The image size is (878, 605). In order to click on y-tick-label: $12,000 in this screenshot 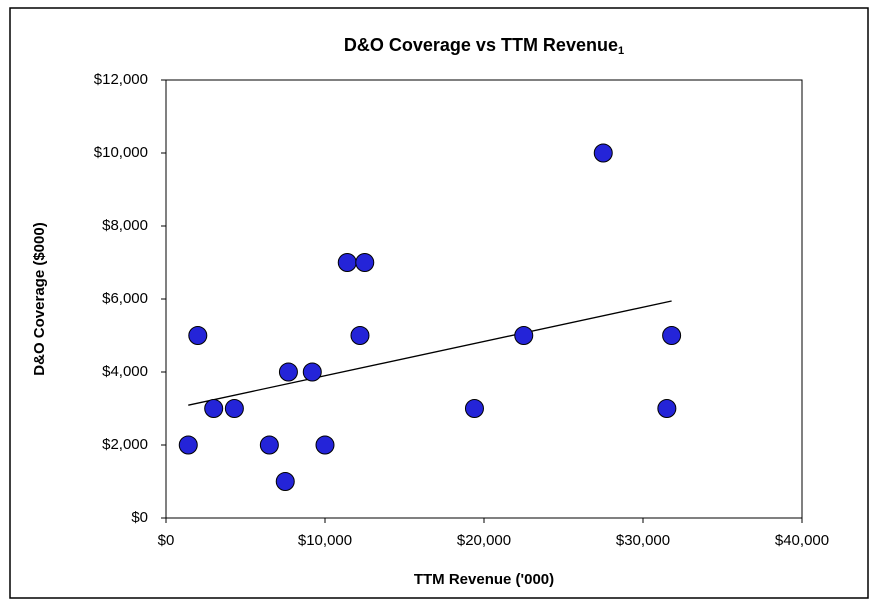, I will do `click(121, 79)`.